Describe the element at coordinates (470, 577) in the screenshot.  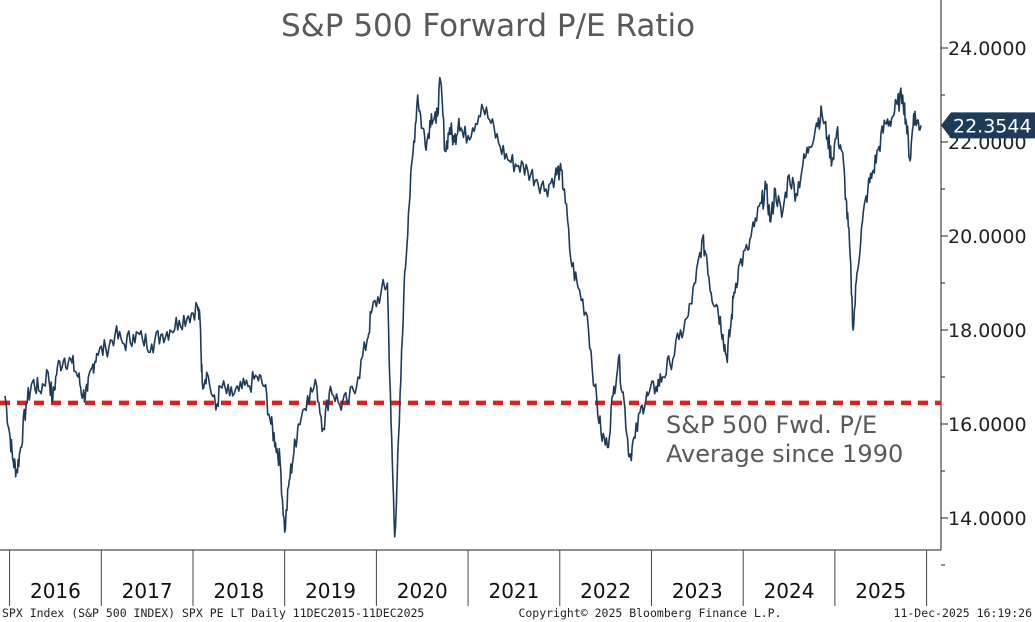
I see `x-axis: 2016 2017 2018 2019 2020 2021 2022 2023 2024 2025` at that location.